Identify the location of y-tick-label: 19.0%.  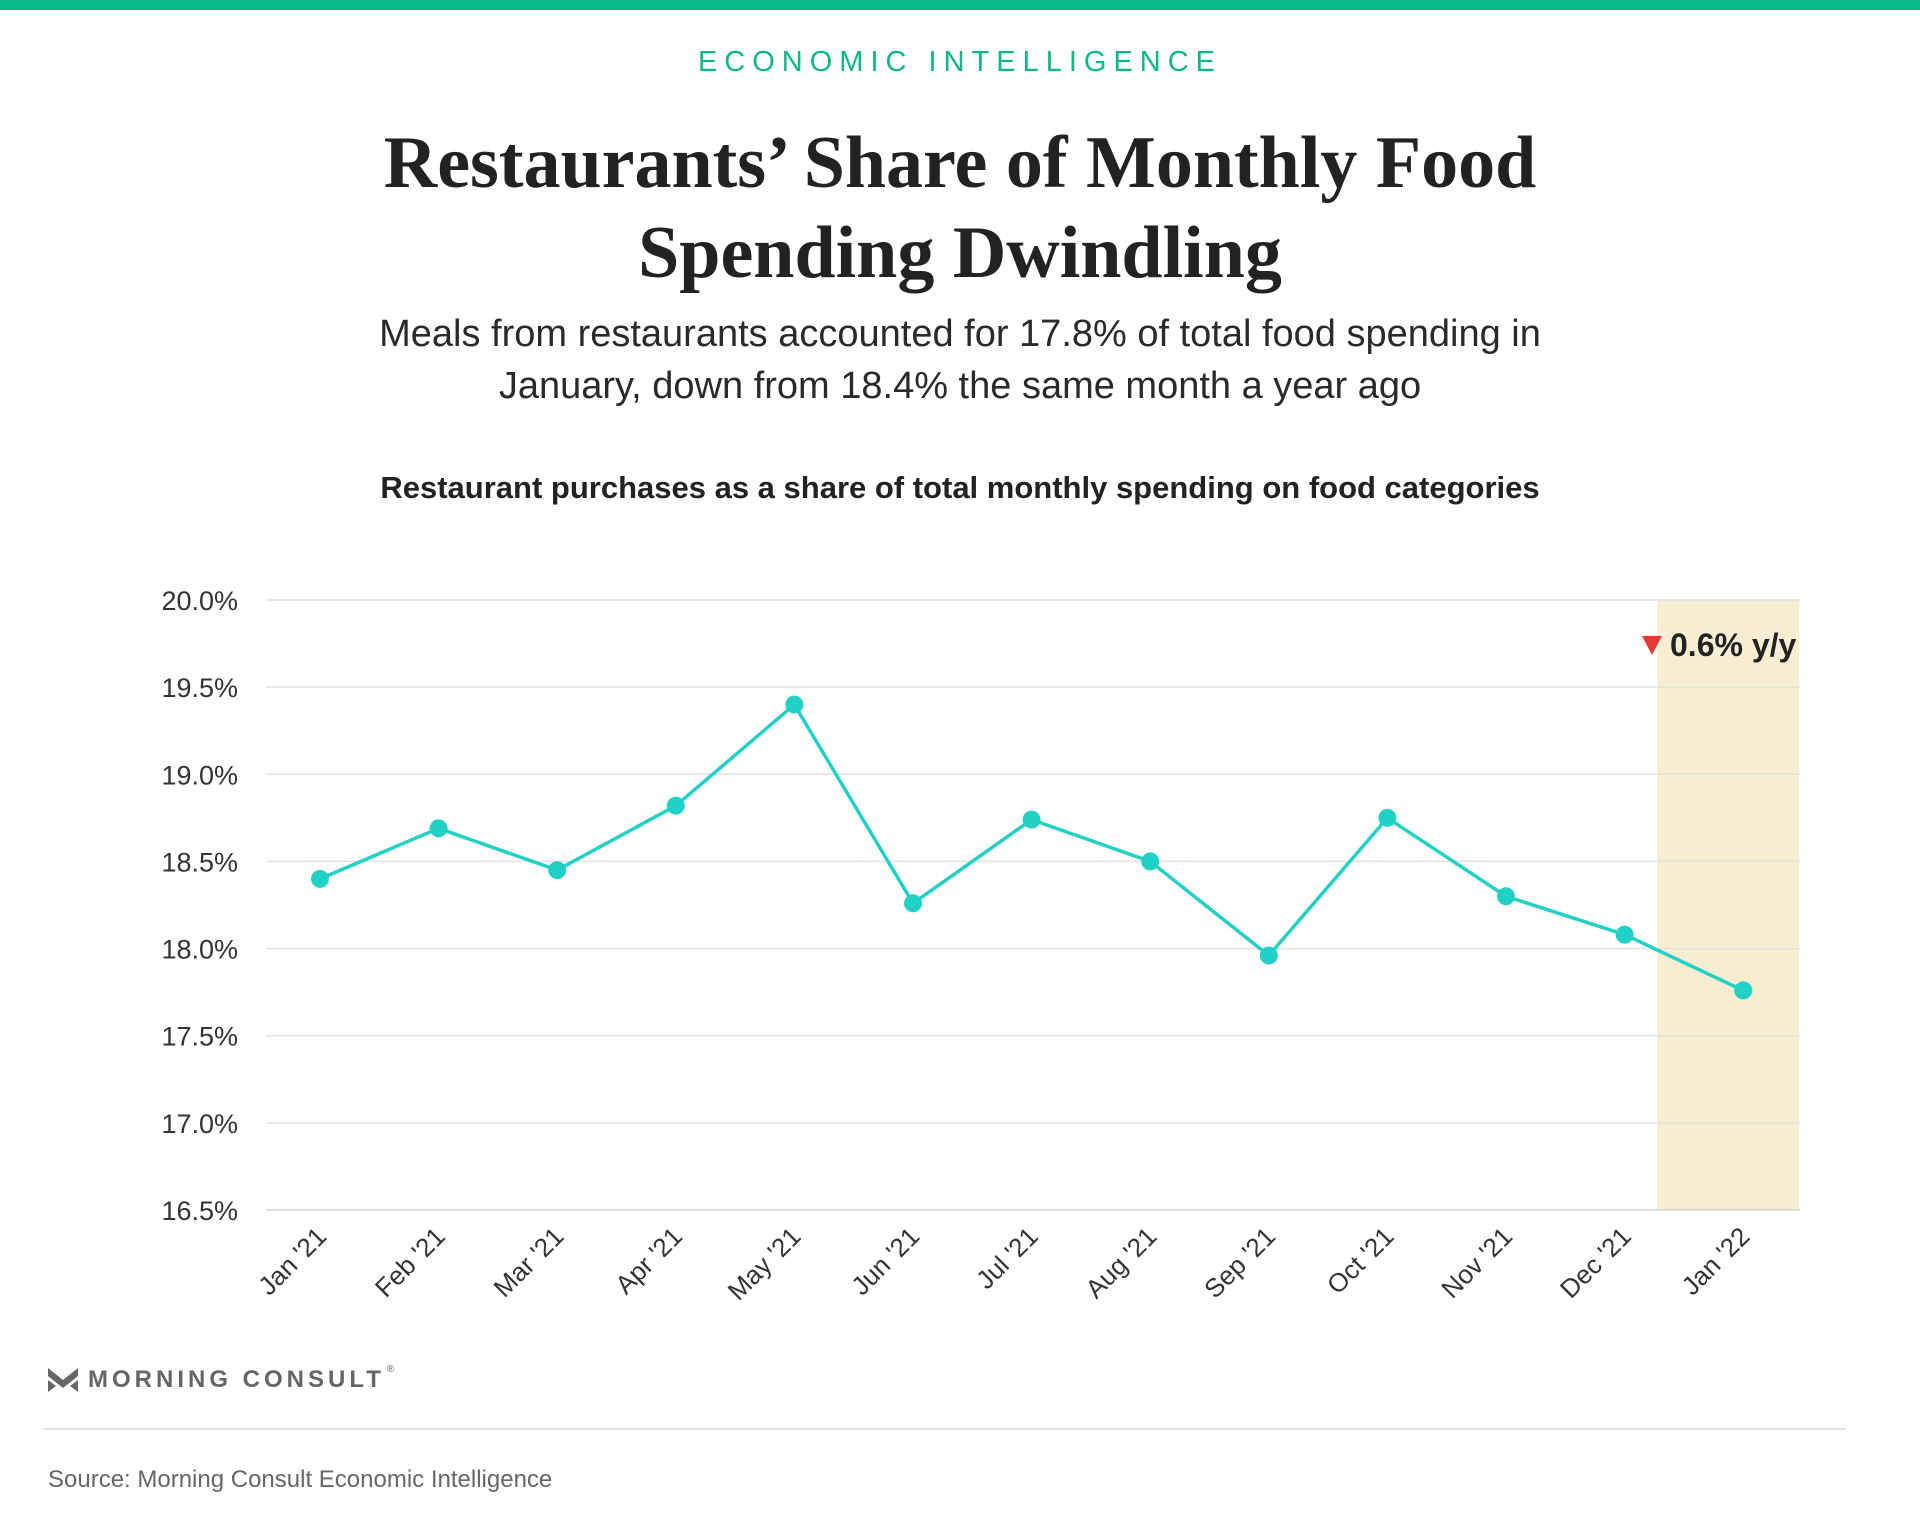
(199, 775).